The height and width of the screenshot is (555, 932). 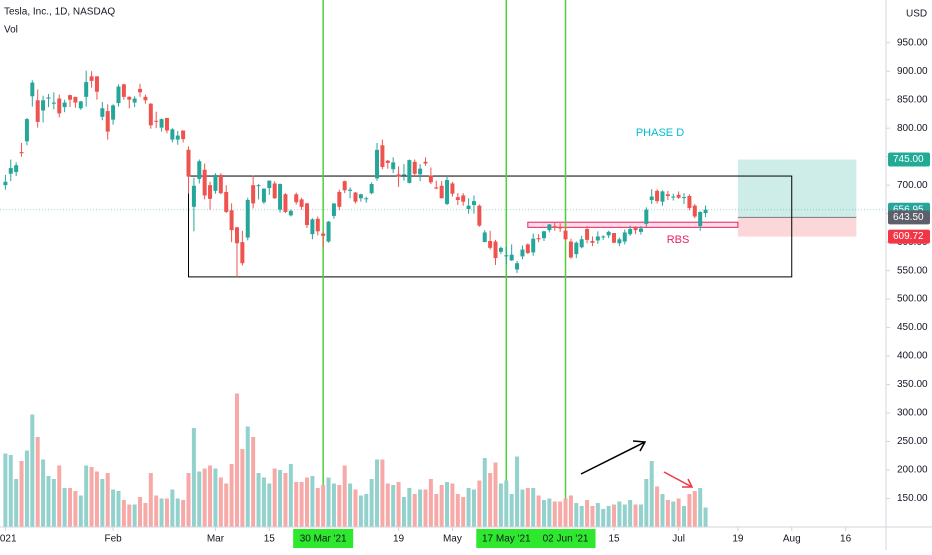 I want to click on price-tag: 643.50, so click(x=908, y=217).